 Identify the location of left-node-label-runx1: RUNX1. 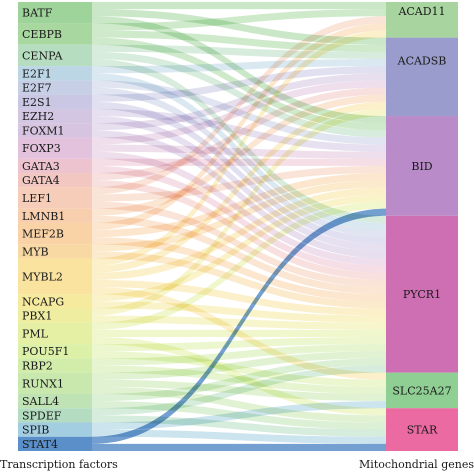
(43, 383).